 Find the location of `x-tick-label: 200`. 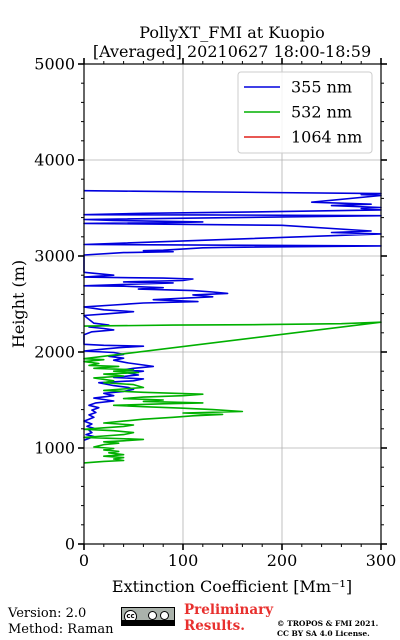

x-tick-label: 200 is located at coordinates (282, 560).